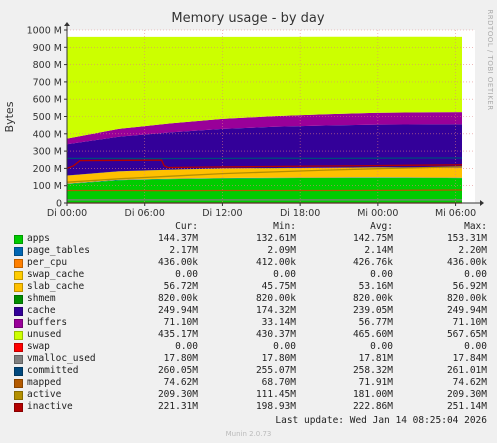 Image resolution: width=497 pixels, height=443 pixels. What do you see at coordinates (50, 406) in the screenshot?
I see `legend-series-name: inactive` at bounding box center [50, 406].